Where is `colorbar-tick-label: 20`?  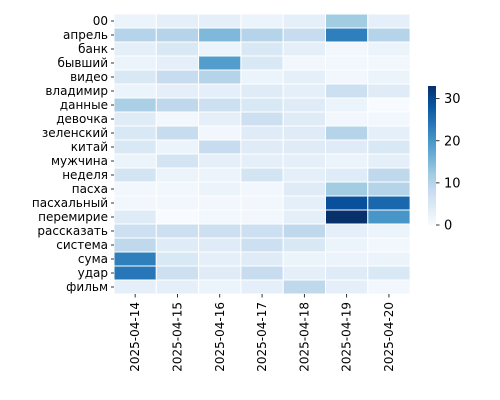 colorbar-tick-label: 20 is located at coordinates (452, 141).